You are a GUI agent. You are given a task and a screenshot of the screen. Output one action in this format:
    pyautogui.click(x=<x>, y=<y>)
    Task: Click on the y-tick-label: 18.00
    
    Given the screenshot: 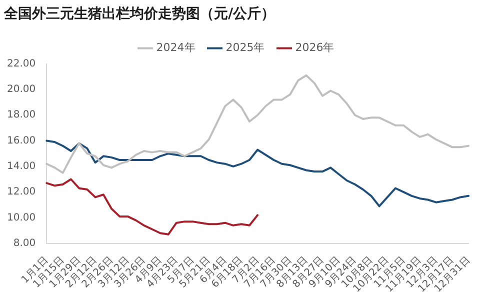 What is the action you would take?
    pyautogui.click(x=21, y=115)
    